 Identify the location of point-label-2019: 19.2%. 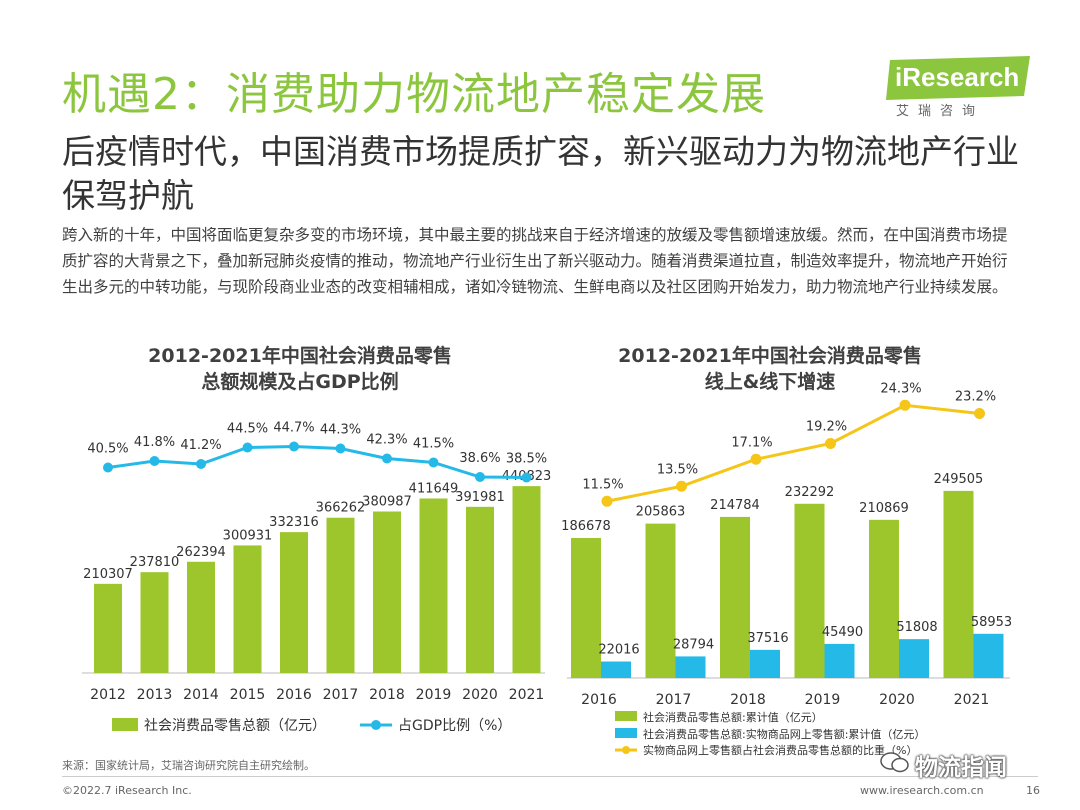
(826, 427).